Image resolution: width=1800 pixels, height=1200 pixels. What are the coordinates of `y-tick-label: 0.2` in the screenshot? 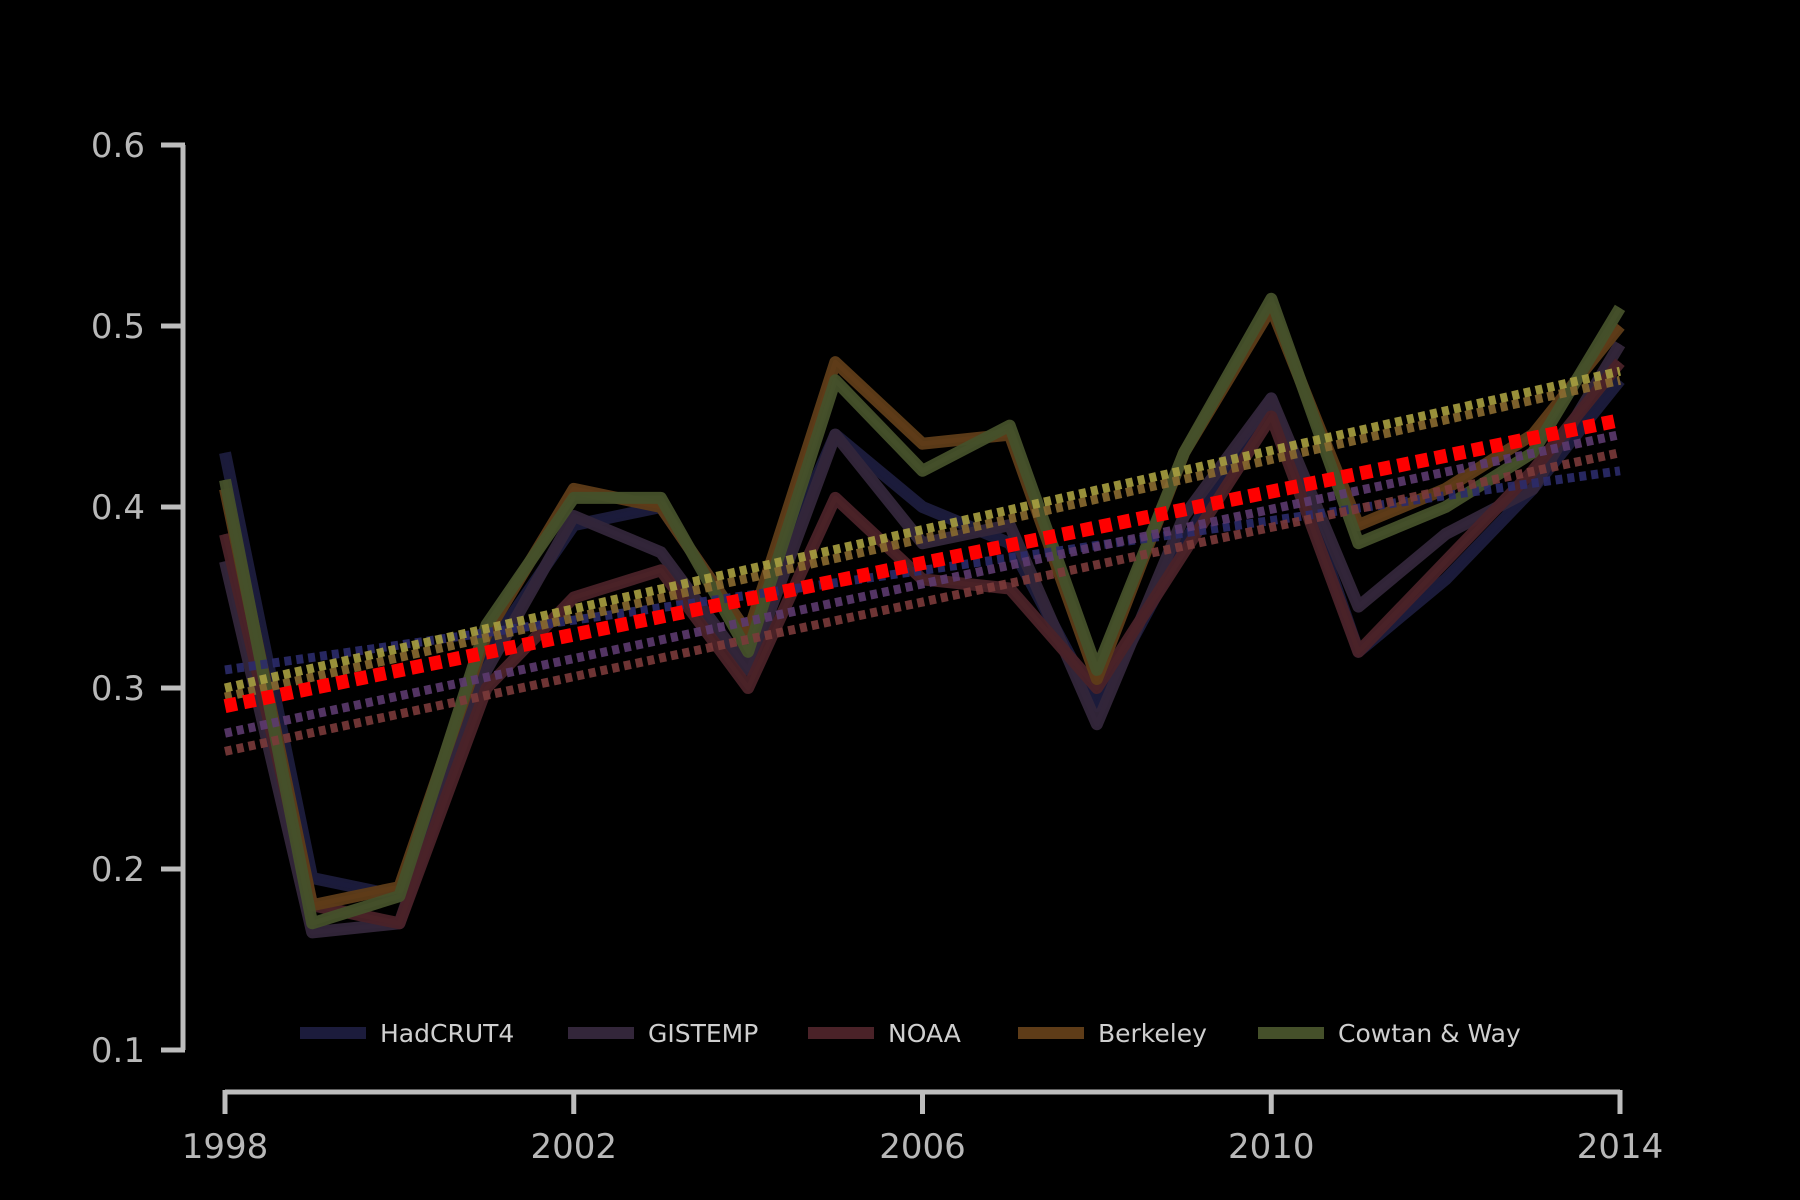 It's located at (118, 870).